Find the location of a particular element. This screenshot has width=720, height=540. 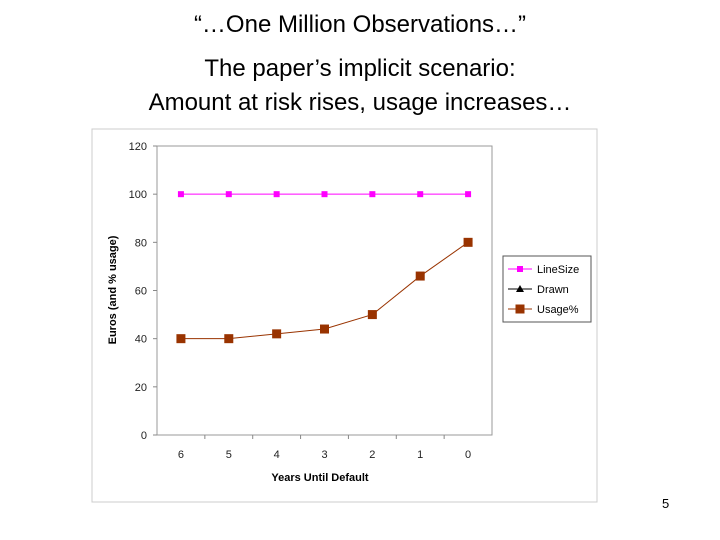

slide-title-line-1: “…One Million Observations…” is located at coordinates (360, 24).